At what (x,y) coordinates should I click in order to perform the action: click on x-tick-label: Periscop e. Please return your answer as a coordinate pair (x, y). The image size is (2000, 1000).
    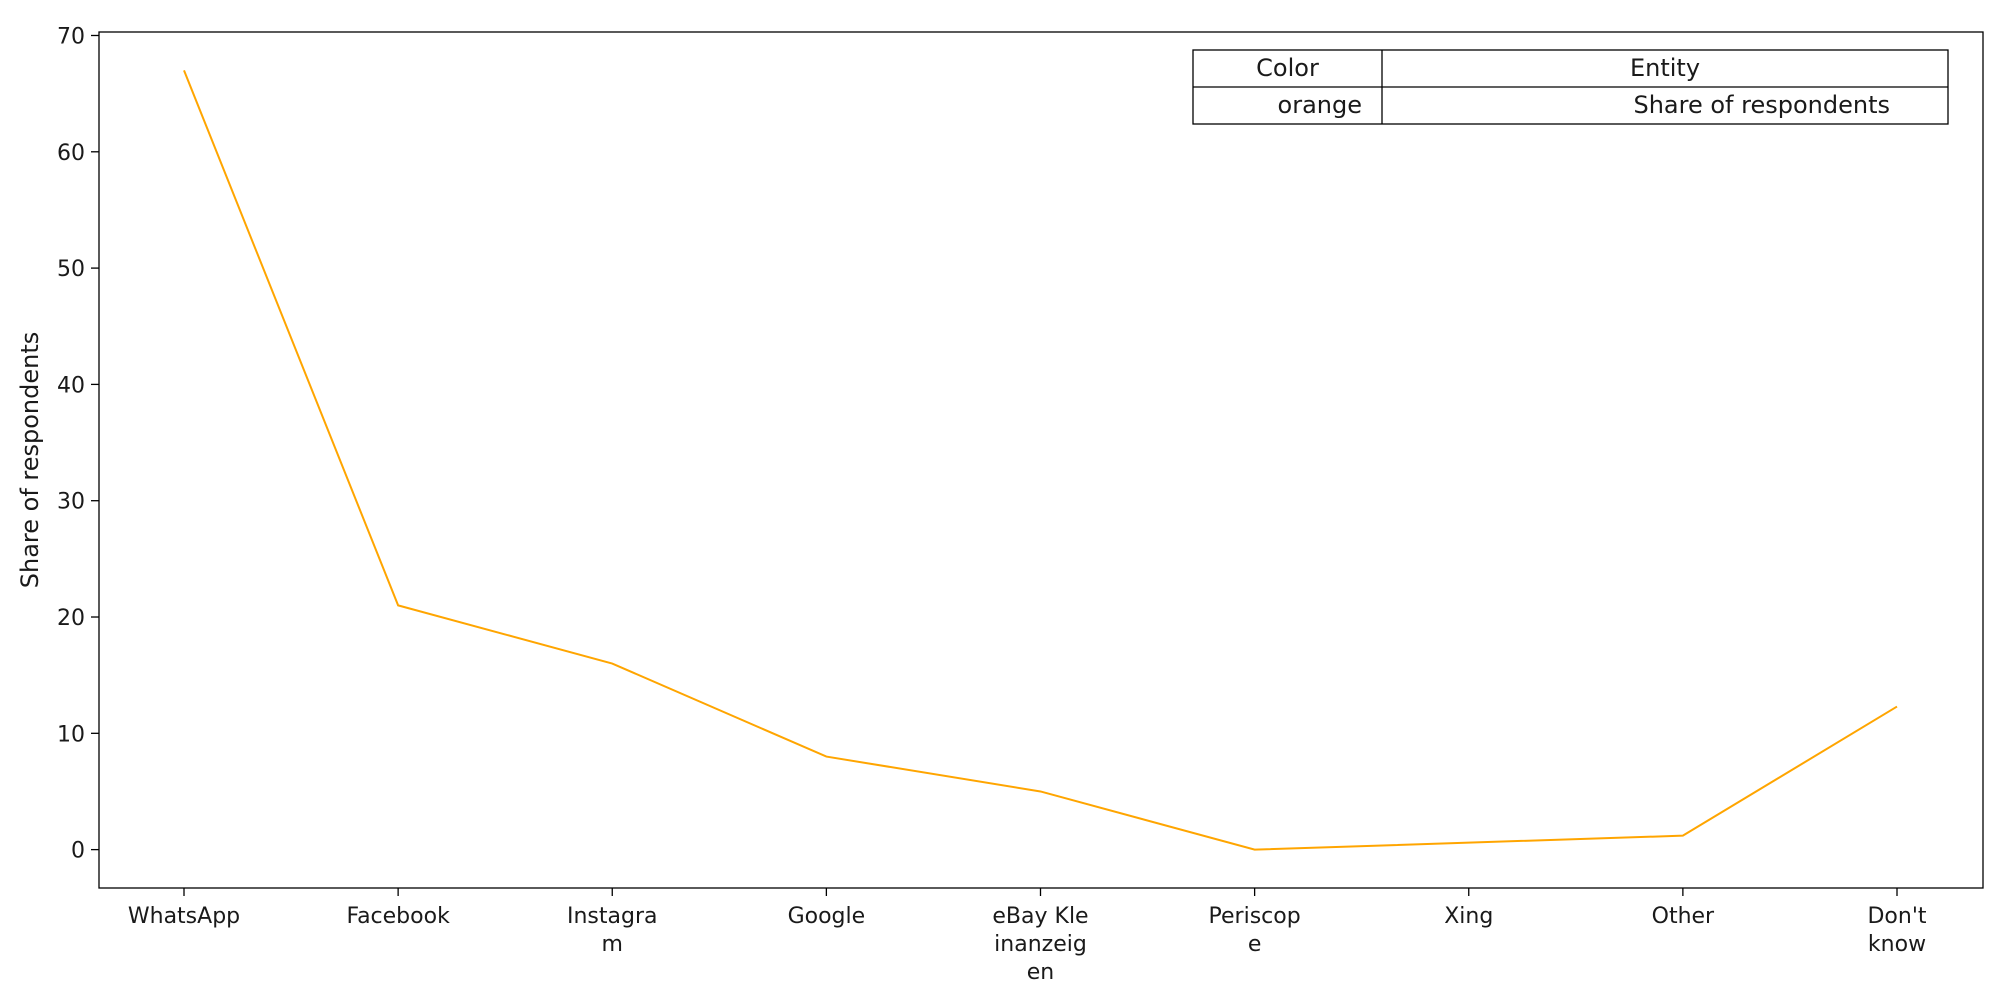
    Looking at the image, I should click on (1255, 930).